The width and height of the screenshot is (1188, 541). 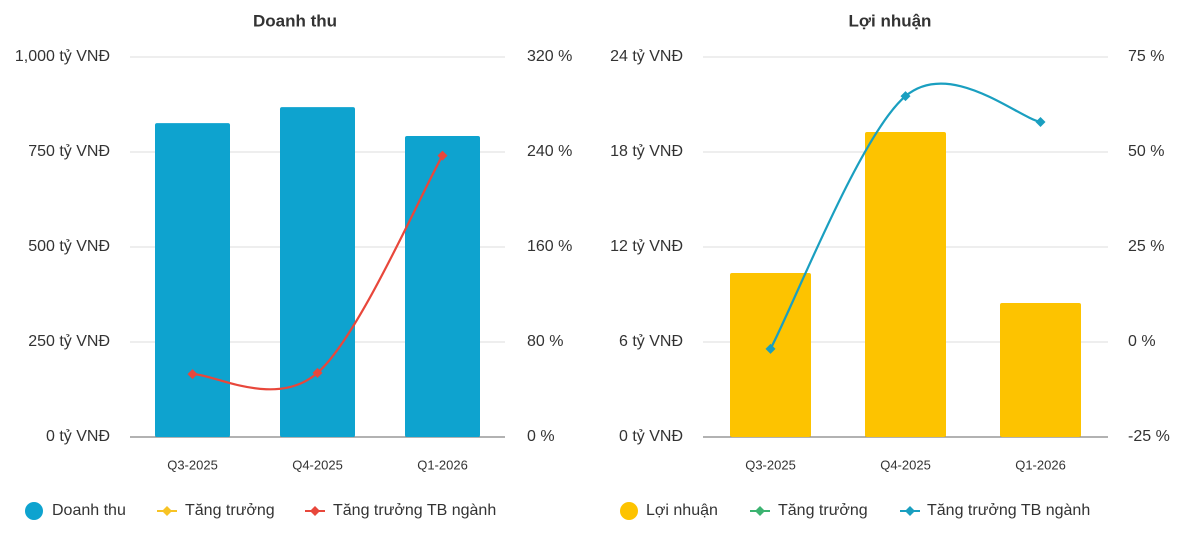 I want to click on y2-tick-label: 50 %, so click(x=1146, y=151).